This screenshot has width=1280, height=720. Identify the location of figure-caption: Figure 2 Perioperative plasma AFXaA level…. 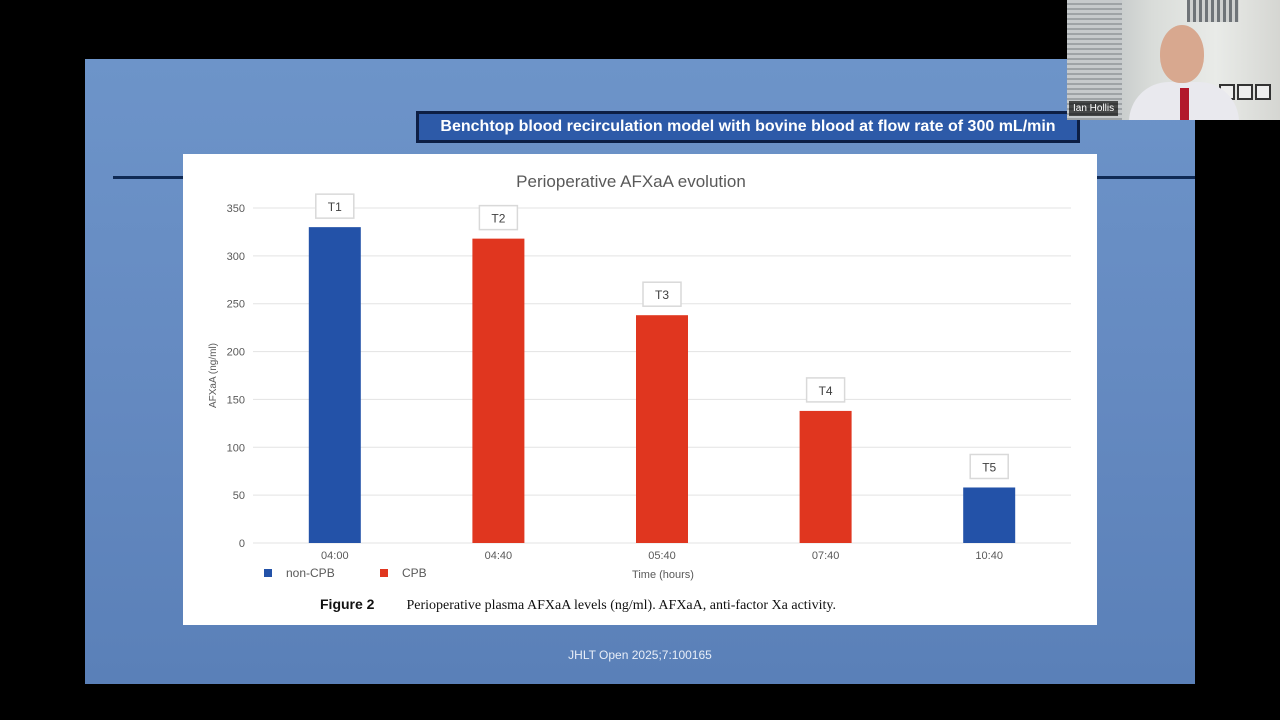
(578, 605).